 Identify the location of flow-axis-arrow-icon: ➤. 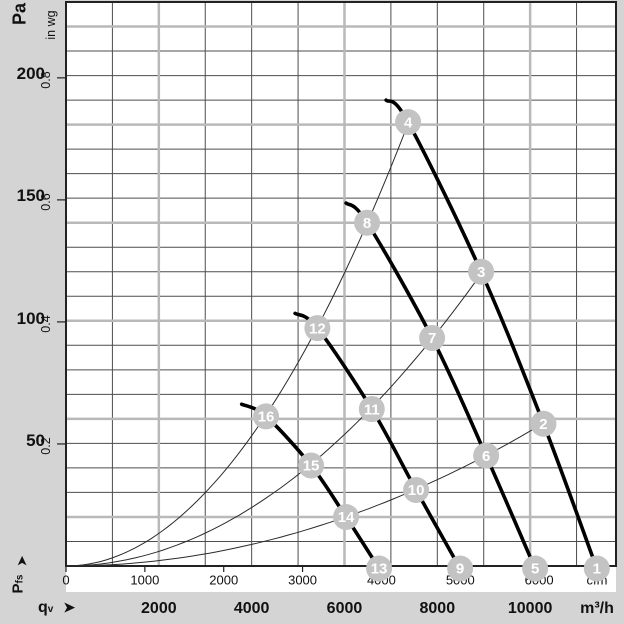
(69, 607).